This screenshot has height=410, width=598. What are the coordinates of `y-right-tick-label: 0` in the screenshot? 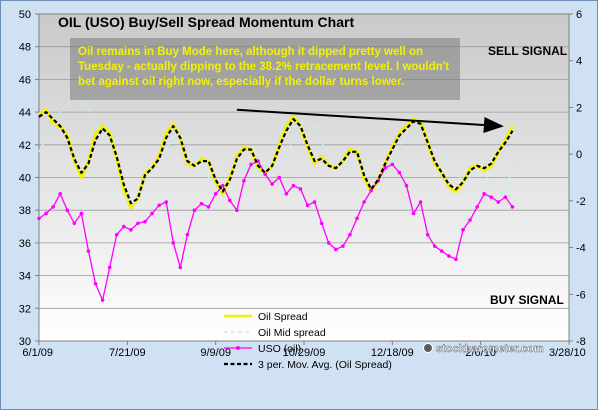 It's located at (579, 155).